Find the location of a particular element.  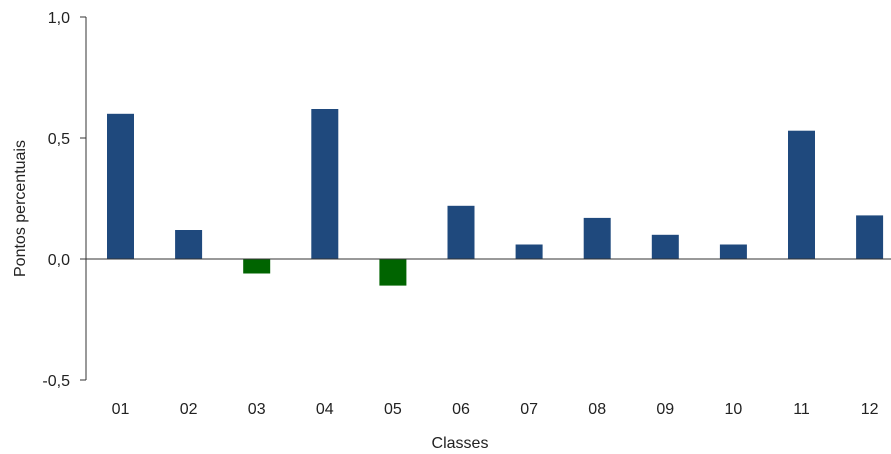

y-tick-label: 0,0 is located at coordinates (59, 260).